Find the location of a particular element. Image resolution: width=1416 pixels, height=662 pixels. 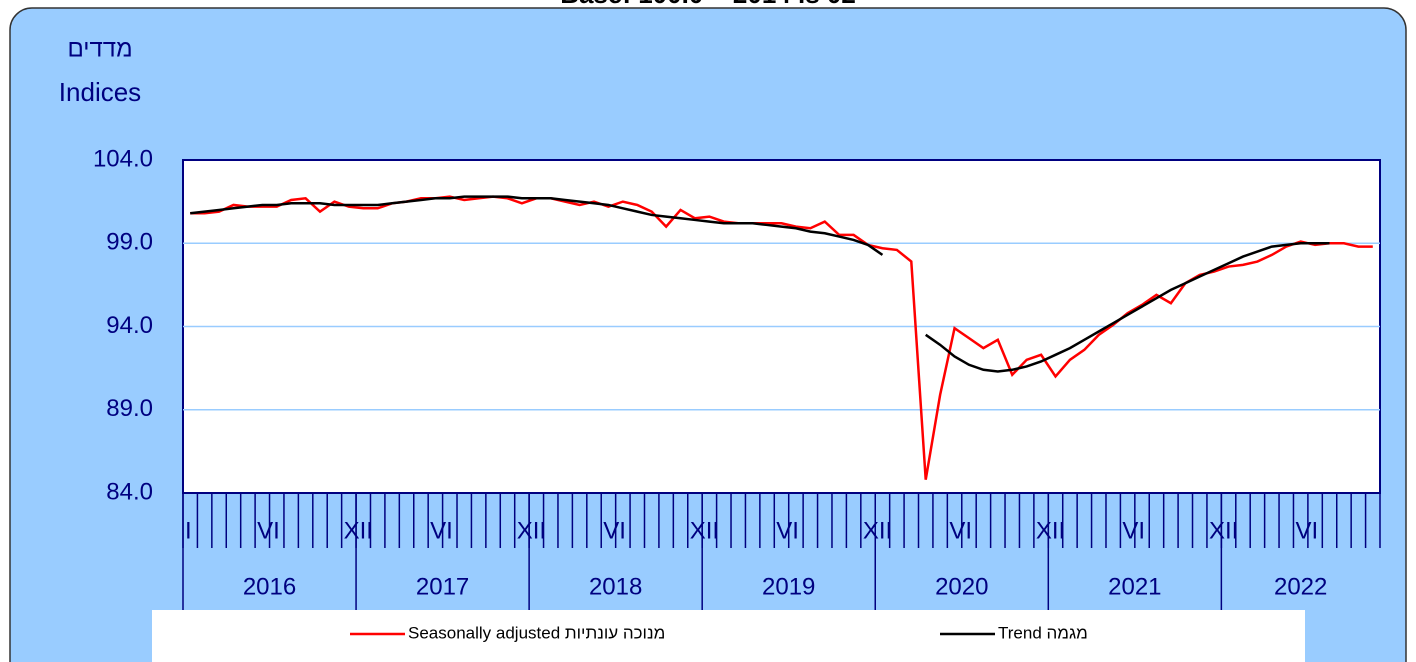

y-label: Indices is located at coordinates (100, 92).